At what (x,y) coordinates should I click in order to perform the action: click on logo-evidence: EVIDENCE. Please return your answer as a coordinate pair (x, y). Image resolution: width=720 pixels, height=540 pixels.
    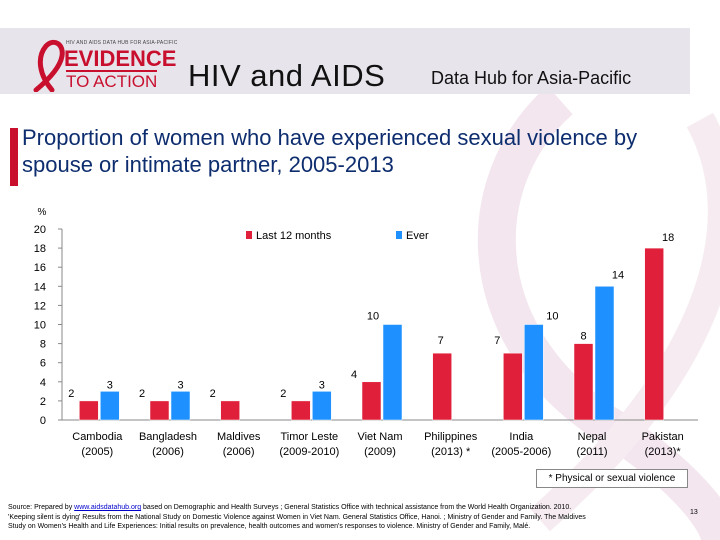
    Looking at the image, I should click on (120, 58).